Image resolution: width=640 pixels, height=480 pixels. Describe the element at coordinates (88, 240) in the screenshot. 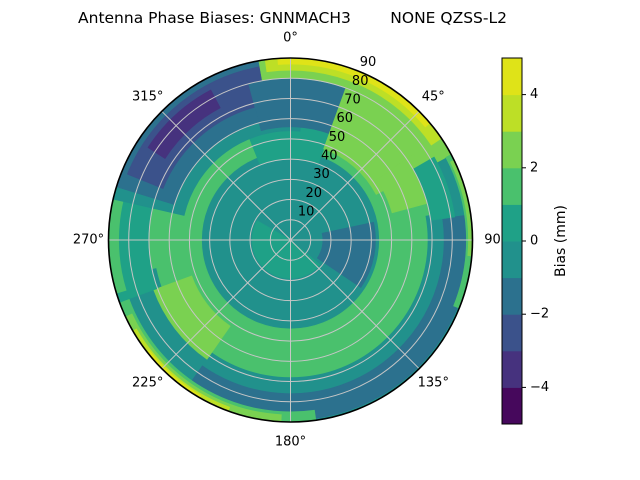

I see `angle-tick-label: 270°` at that location.